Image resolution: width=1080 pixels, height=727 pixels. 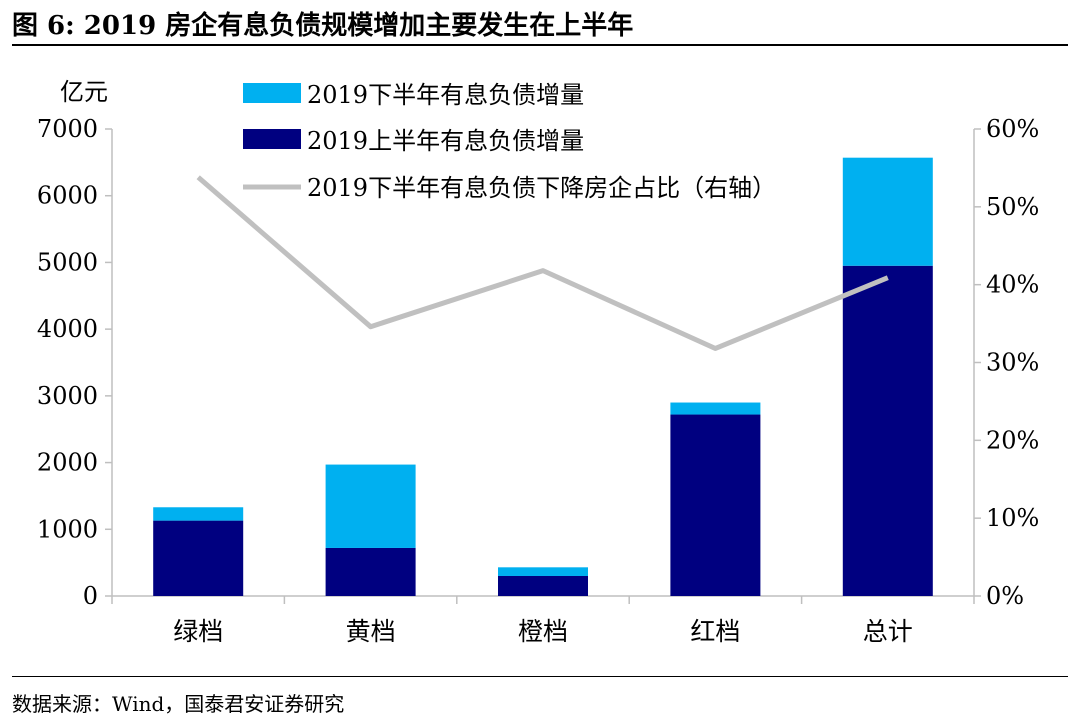 What do you see at coordinates (715, 631) in the screenshot?
I see `x-tick-label: 红档` at bounding box center [715, 631].